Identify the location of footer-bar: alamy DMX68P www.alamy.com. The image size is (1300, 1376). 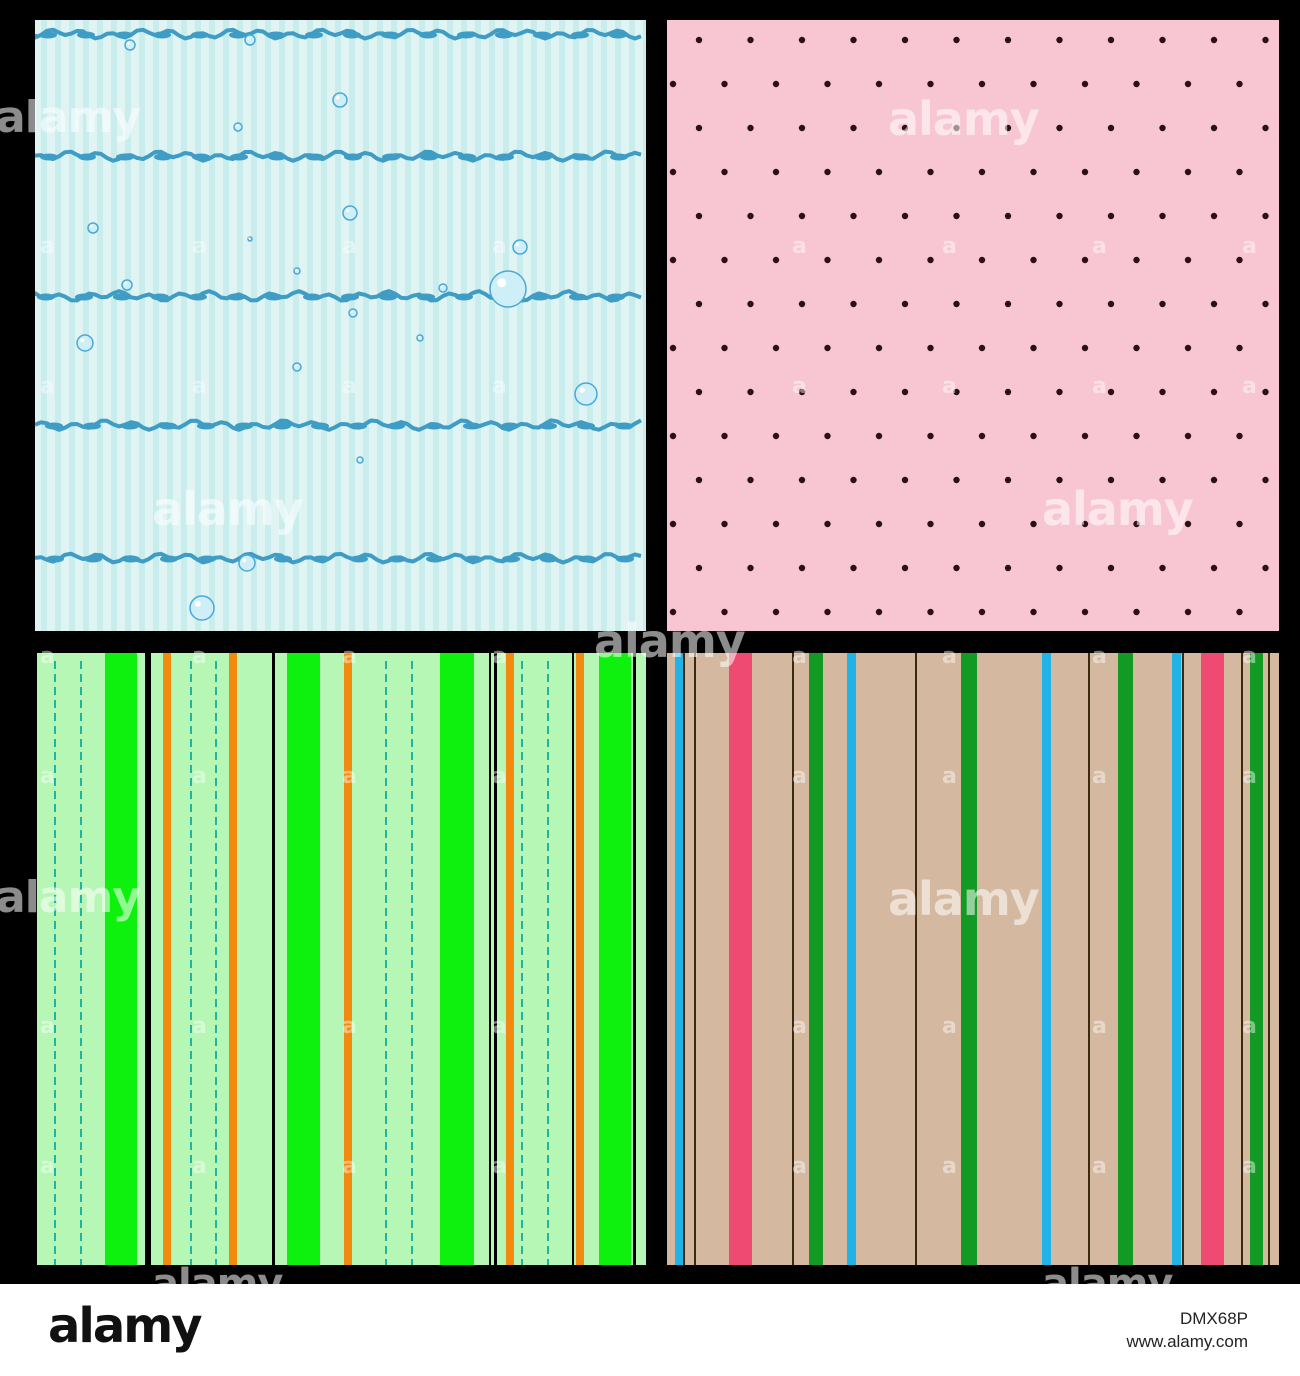
(650, 1330).